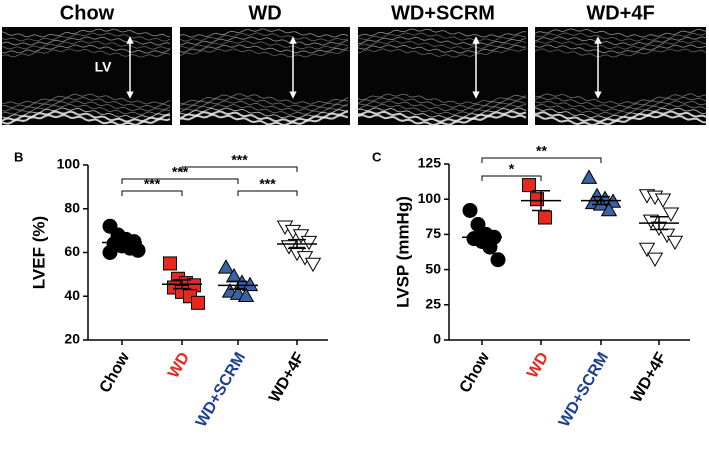 The image size is (709, 450). Describe the element at coordinates (18, 156) in the screenshot. I see `panel-label: B` at that location.